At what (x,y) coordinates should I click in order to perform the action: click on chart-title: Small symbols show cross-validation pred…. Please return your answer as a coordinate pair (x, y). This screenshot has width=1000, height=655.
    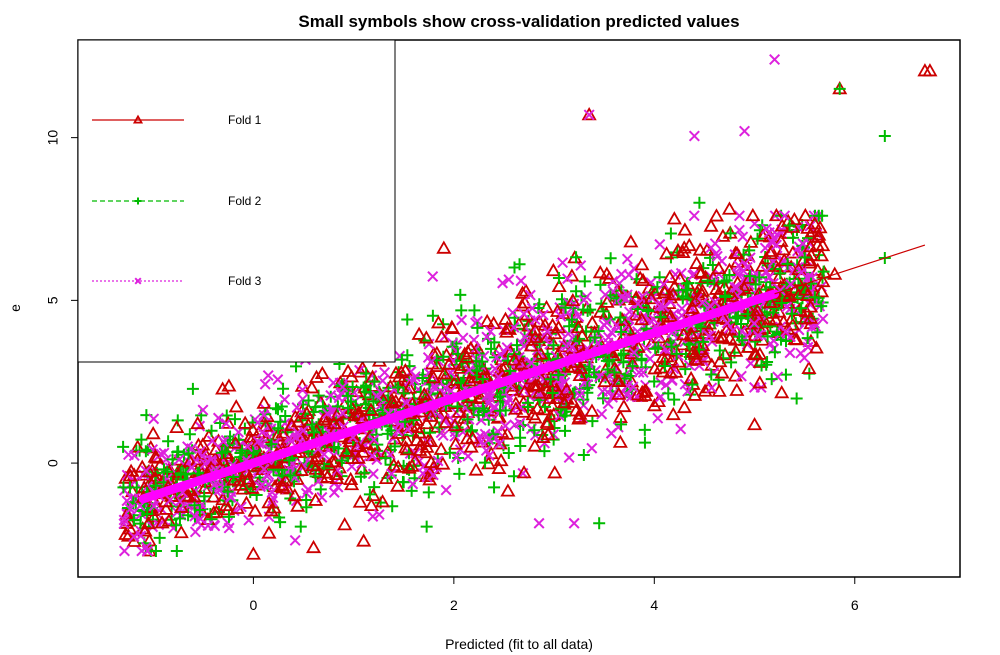
    Looking at the image, I should click on (518, 21).